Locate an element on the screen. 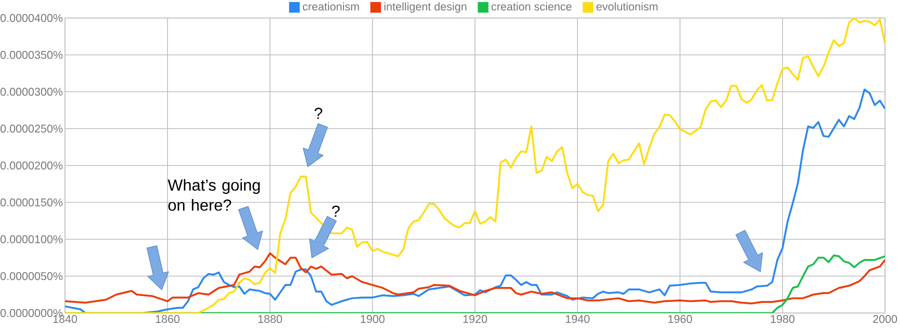 This screenshot has height=330, width=900. legend-label: creationism is located at coordinates (330, 6).